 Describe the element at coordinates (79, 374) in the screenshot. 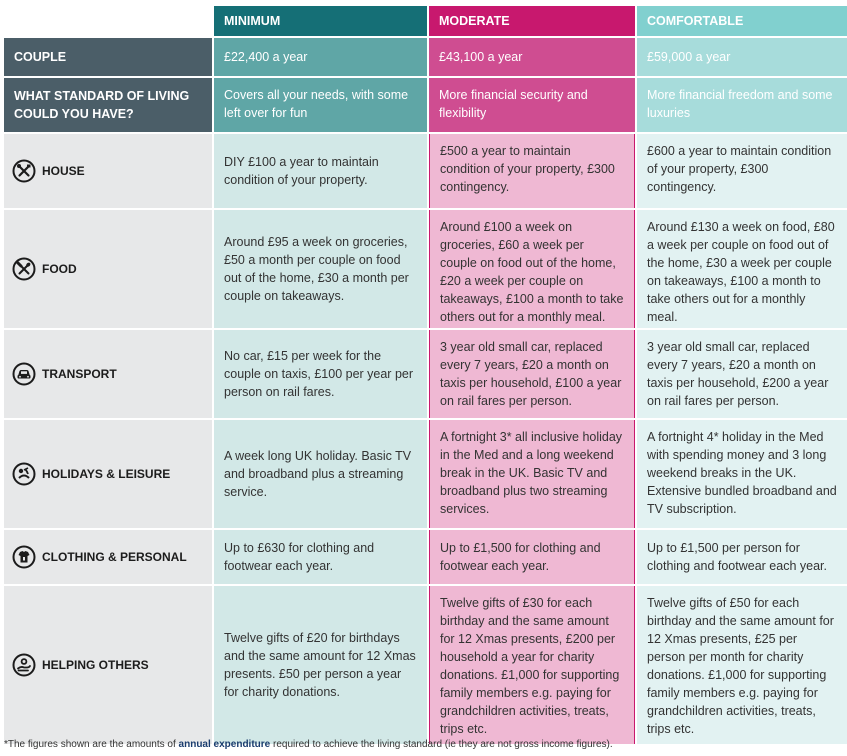

I see `category-label: TRANSPORT` at that location.